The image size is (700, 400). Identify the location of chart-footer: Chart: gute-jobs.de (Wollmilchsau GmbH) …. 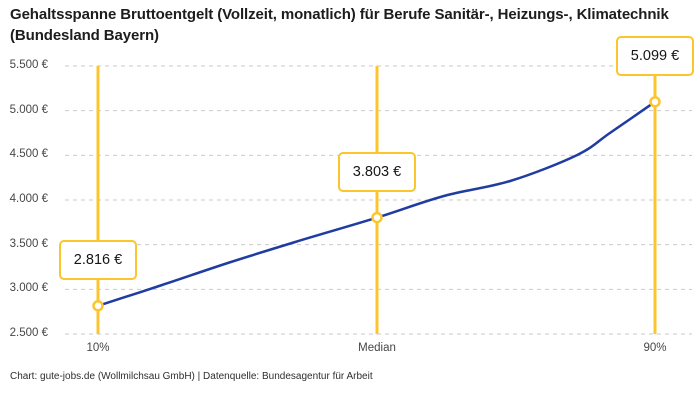
(191, 376).